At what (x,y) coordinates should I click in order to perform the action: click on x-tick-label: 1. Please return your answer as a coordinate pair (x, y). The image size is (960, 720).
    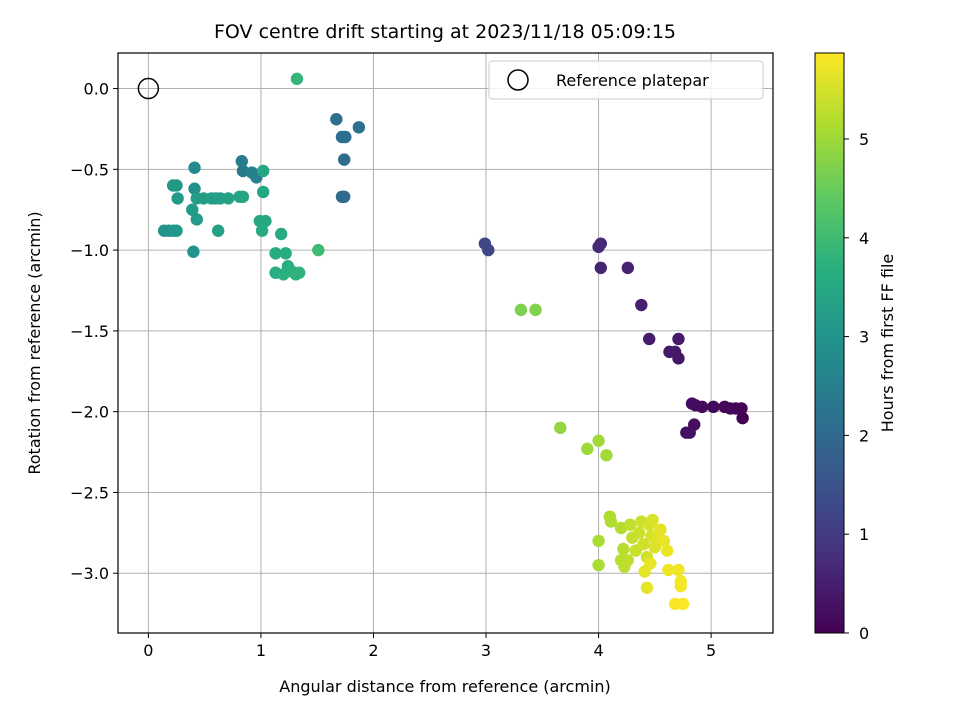
    Looking at the image, I should click on (261, 650).